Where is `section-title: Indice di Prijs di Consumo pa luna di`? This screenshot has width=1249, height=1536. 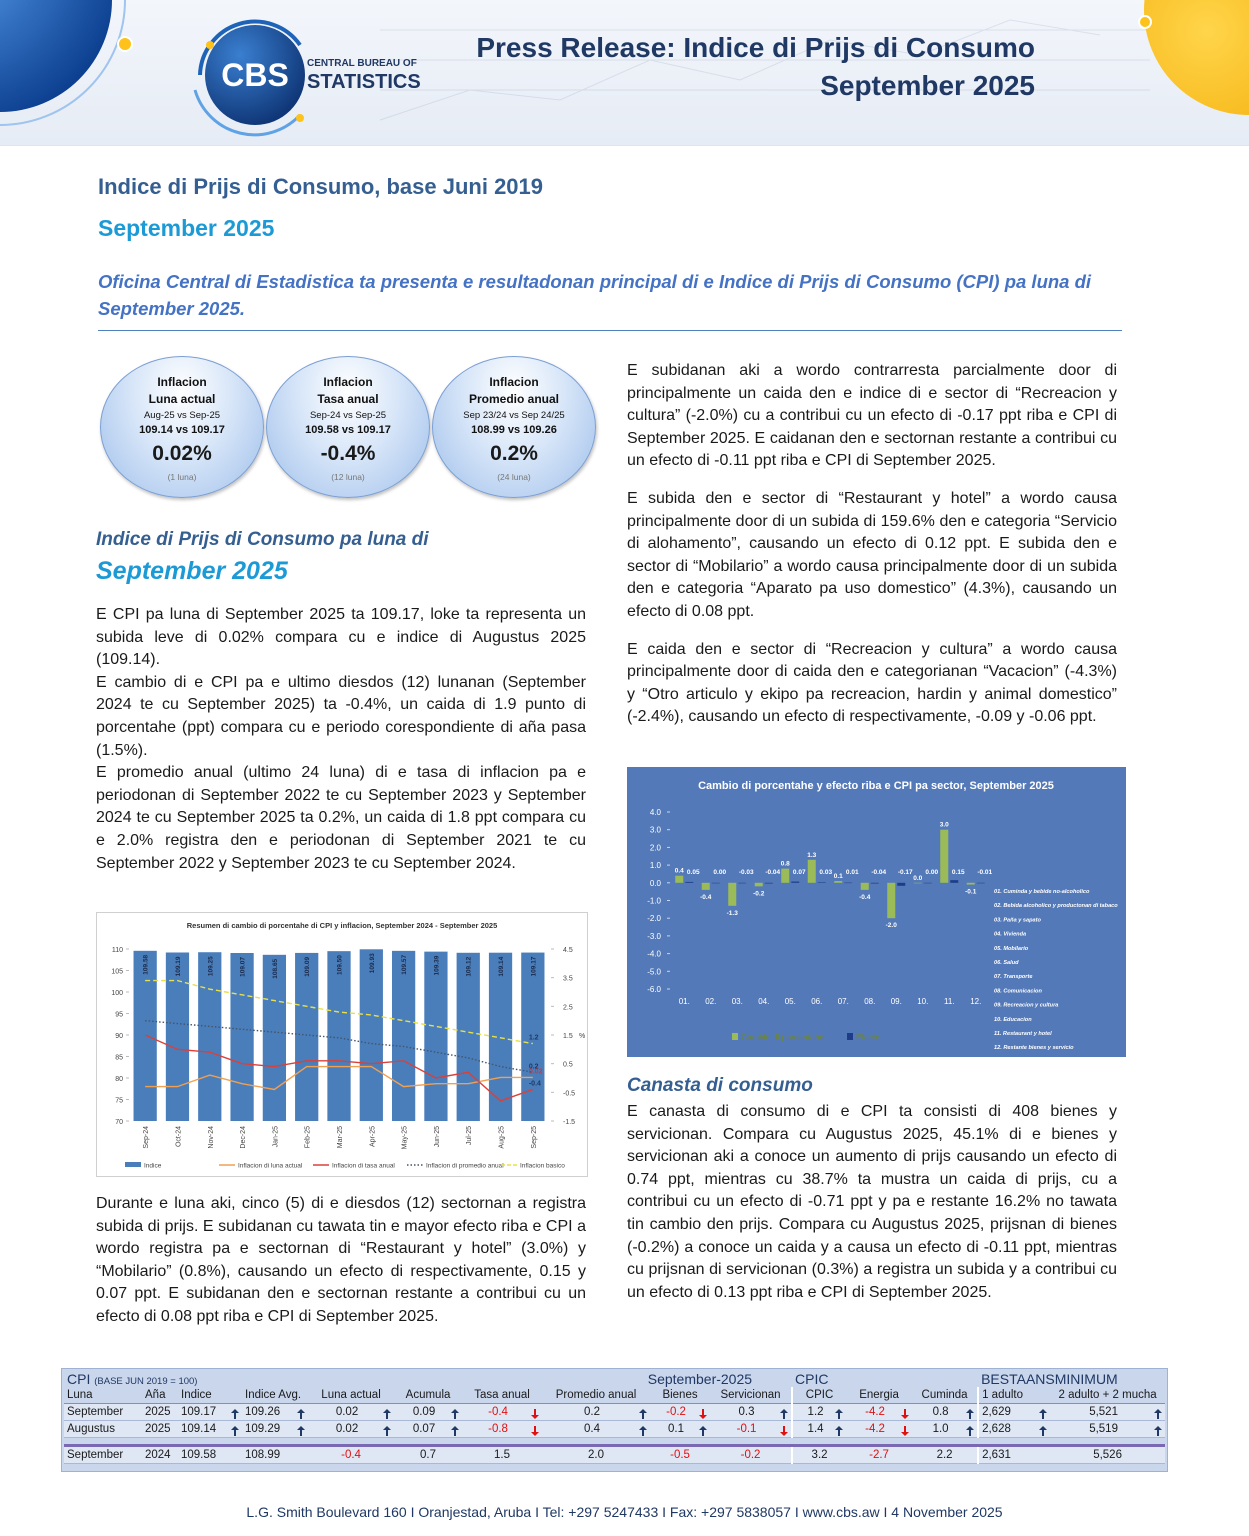 section-title: Indice di Prijs di Consumo pa luna di is located at coordinates (262, 539).